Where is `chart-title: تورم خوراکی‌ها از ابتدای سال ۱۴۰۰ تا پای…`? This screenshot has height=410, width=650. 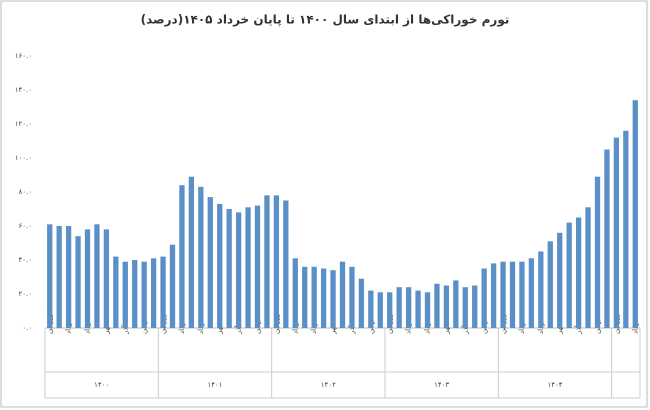 chart-title: تورم خوراکی‌ها از ابتدای سال ۱۴۰۰ تا پای… is located at coordinates (325, 20).